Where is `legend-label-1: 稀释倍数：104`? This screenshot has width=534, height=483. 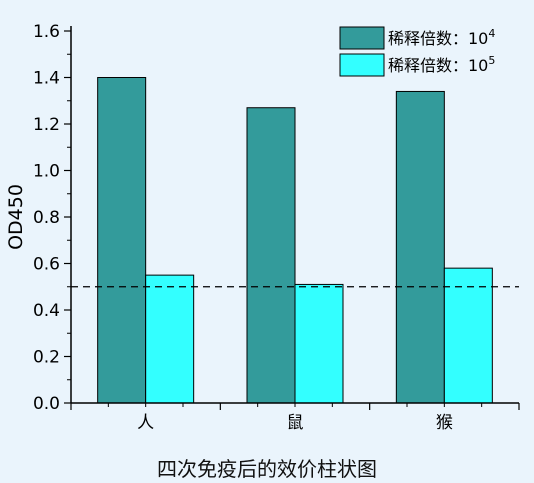
legend-label-1: 稀释倍数：104 is located at coordinates (441, 37).